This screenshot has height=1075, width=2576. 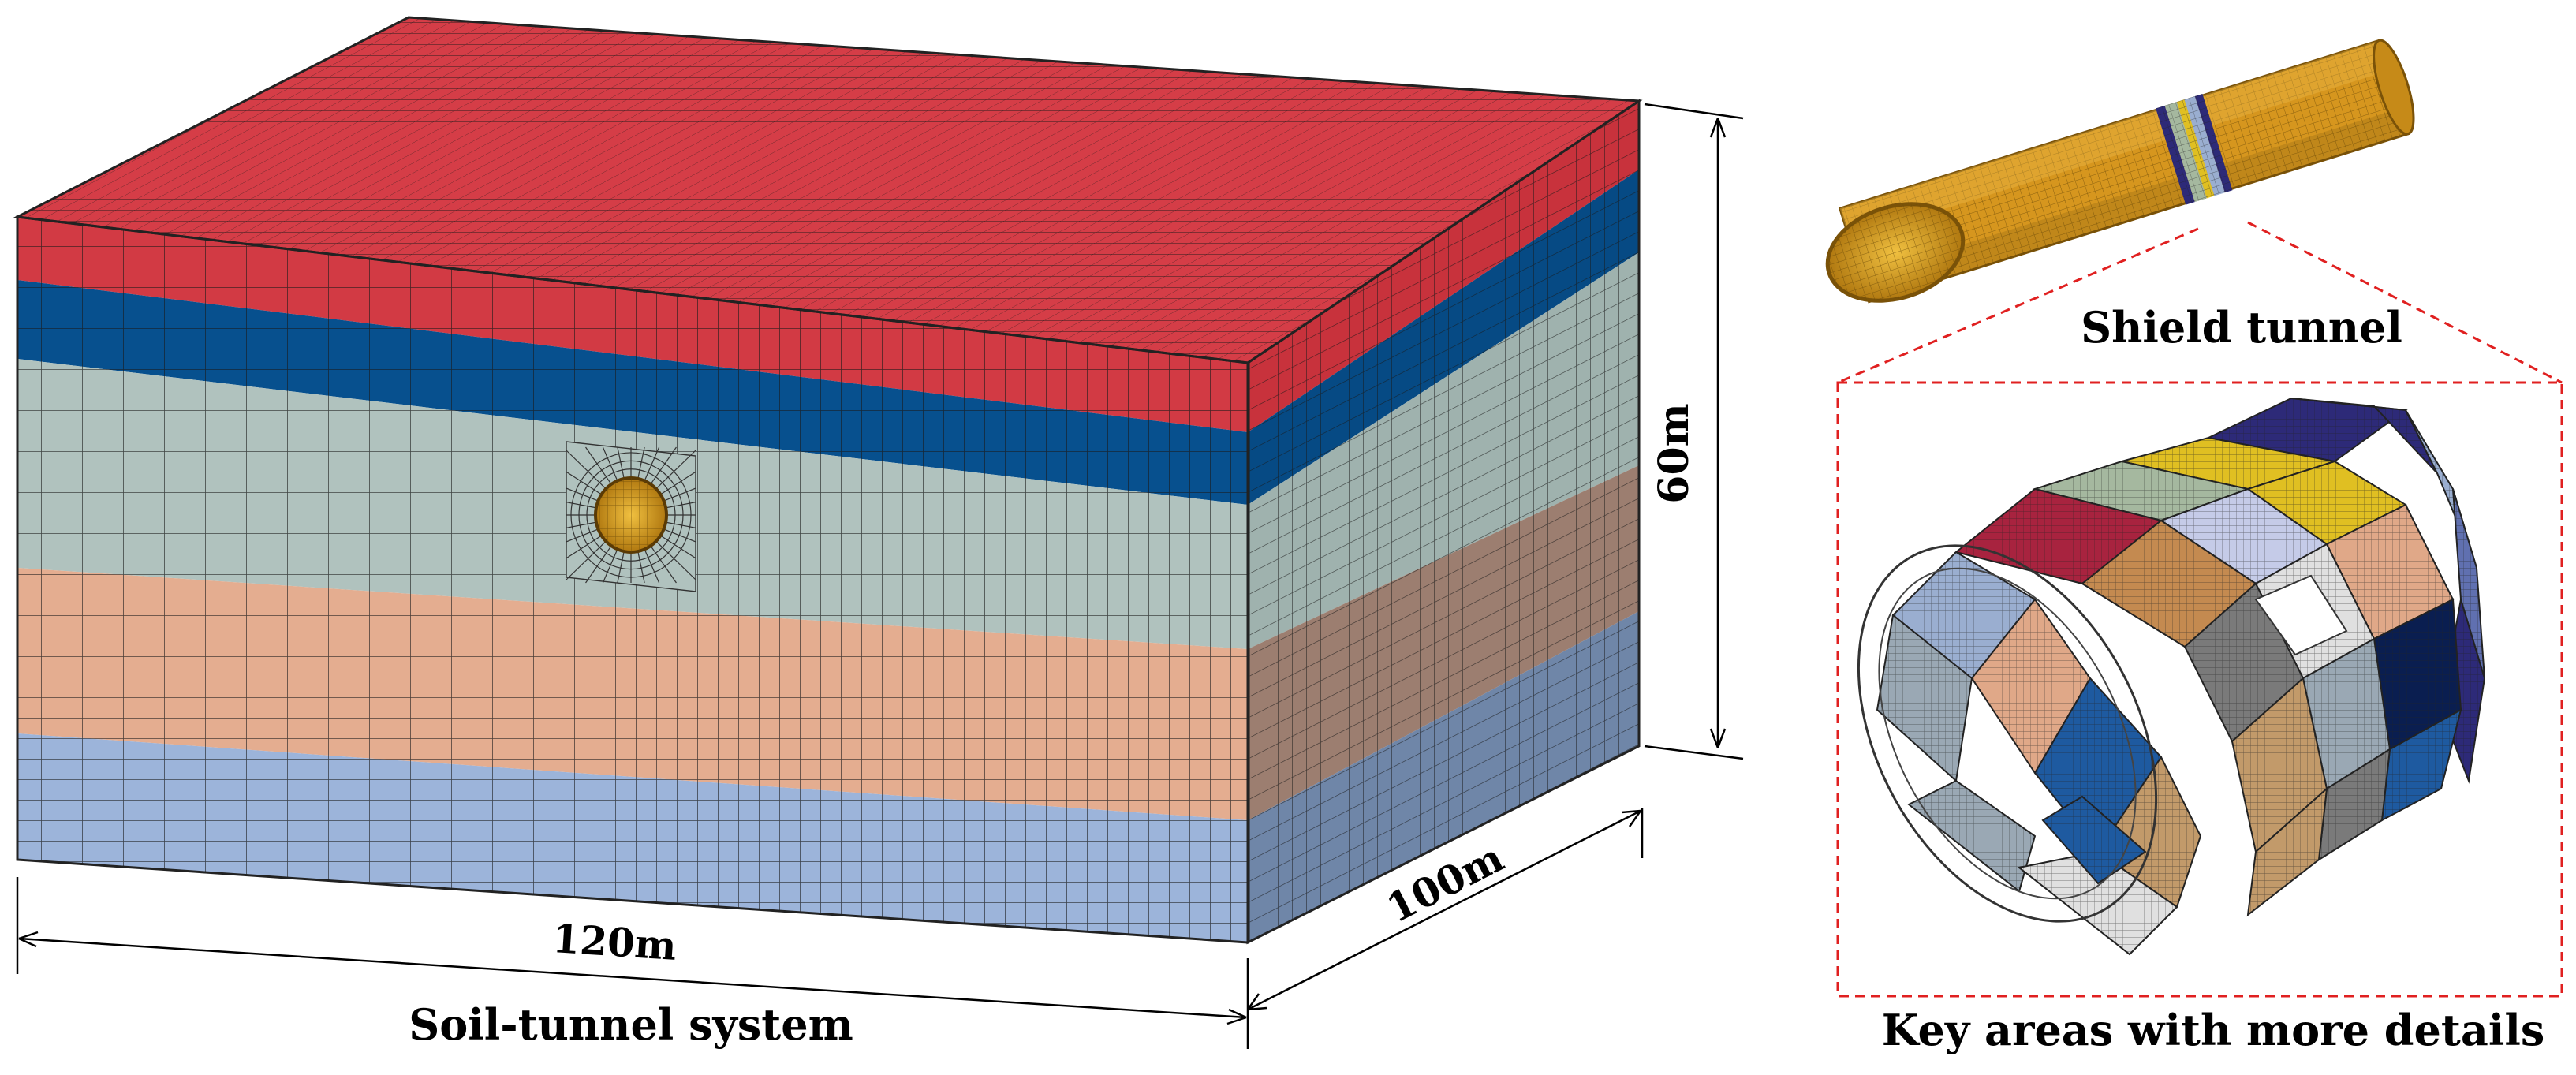 I want to click on segment-opening, so click(x=2301, y=615).